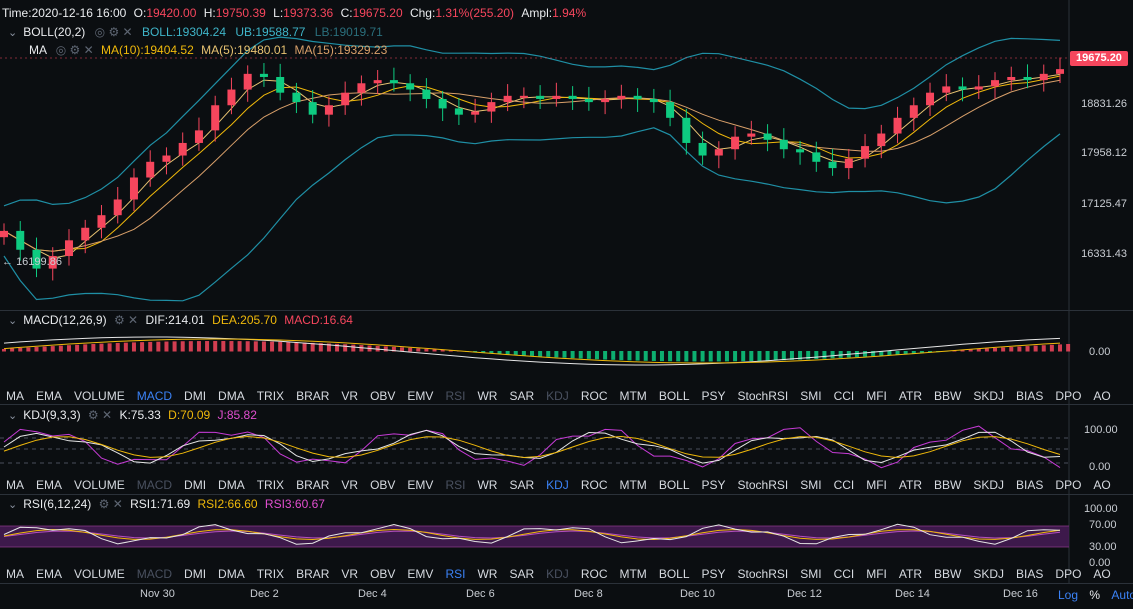  I want to click on percent-scale-button: %, so click(1095, 595).